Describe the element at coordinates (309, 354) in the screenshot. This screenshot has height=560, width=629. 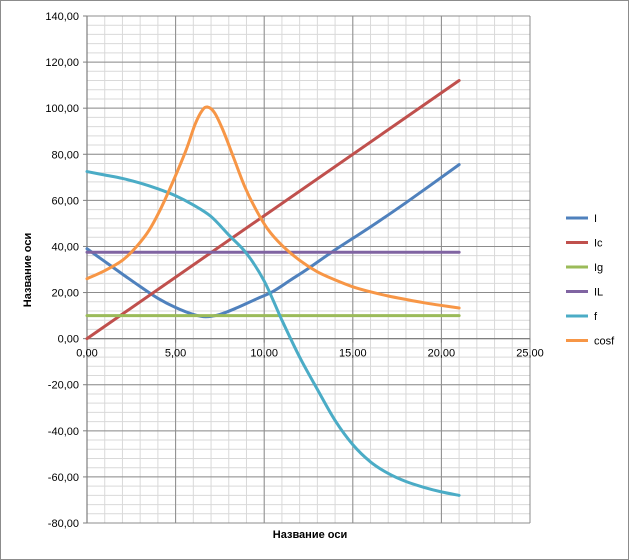
I see `x-tick-labels: 0,00 5,00 10,00 15,00 20,00 25,00` at that location.